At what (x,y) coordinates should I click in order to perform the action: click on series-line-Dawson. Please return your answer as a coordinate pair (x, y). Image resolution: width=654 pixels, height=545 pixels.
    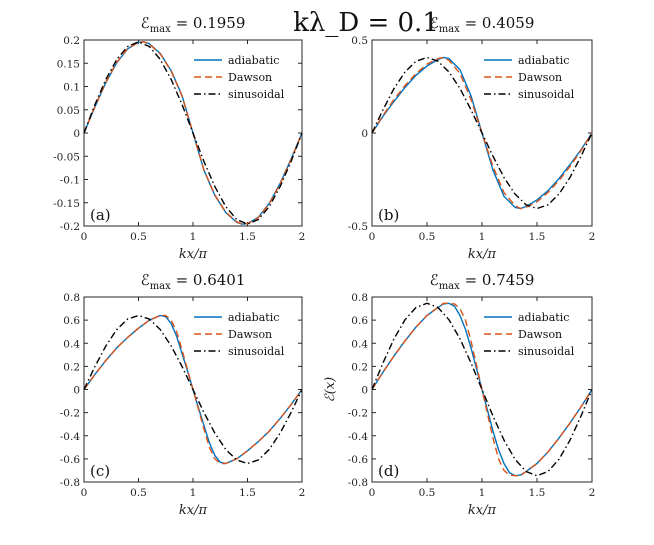
    Looking at the image, I should click on (482, 389).